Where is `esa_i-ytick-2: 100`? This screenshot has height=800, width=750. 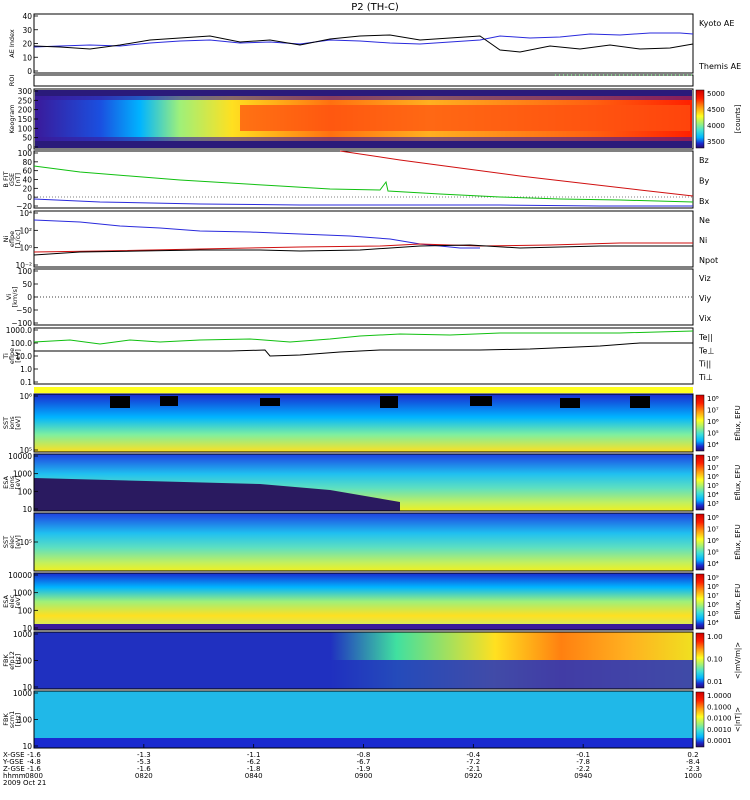 esa_i-ytick-2: 100 is located at coordinates (25, 491).